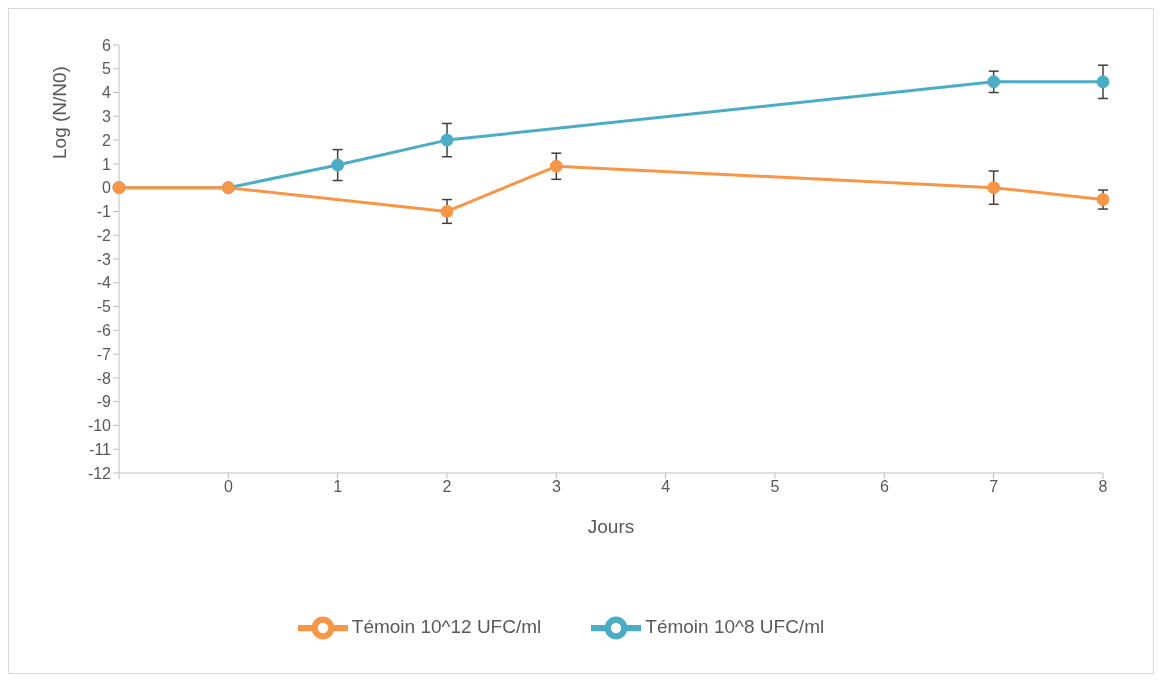 This screenshot has height=682, width=1162. What do you see at coordinates (104, 283) in the screenshot?
I see `y-tick-label: -4` at bounding box center [104, 283].